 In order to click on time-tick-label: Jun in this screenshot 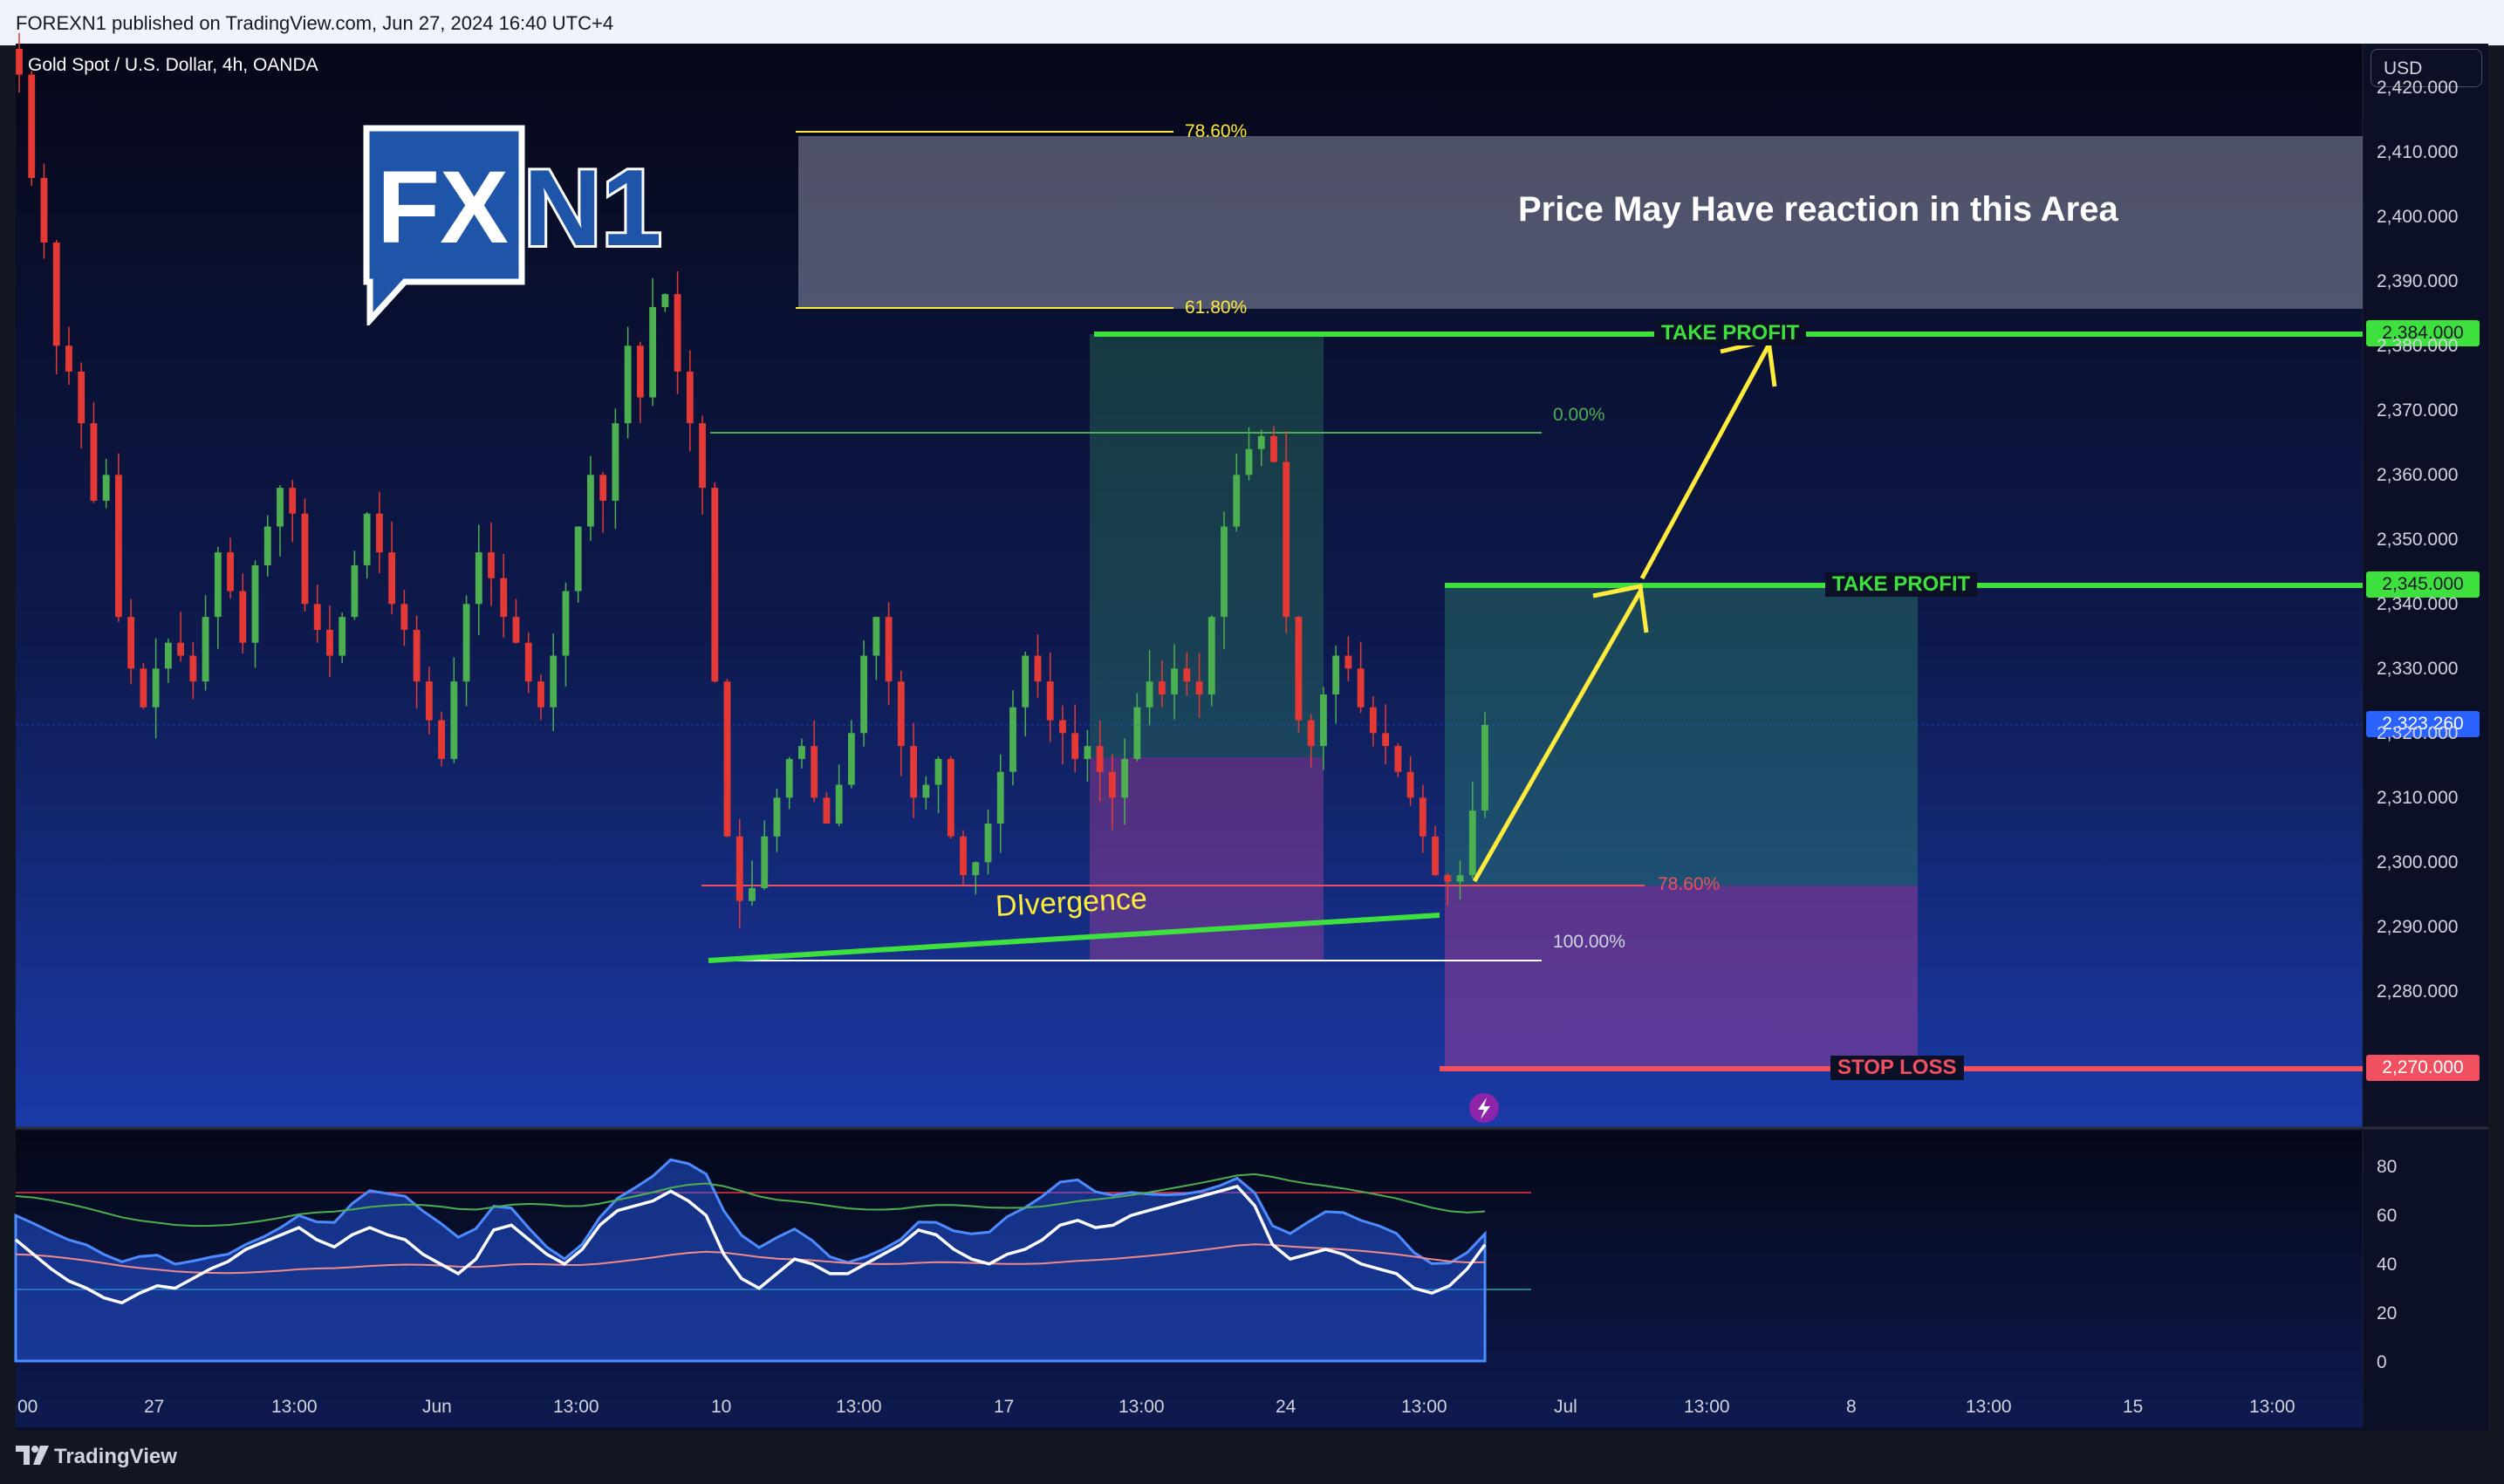, I will do `click(437, 1407)`.